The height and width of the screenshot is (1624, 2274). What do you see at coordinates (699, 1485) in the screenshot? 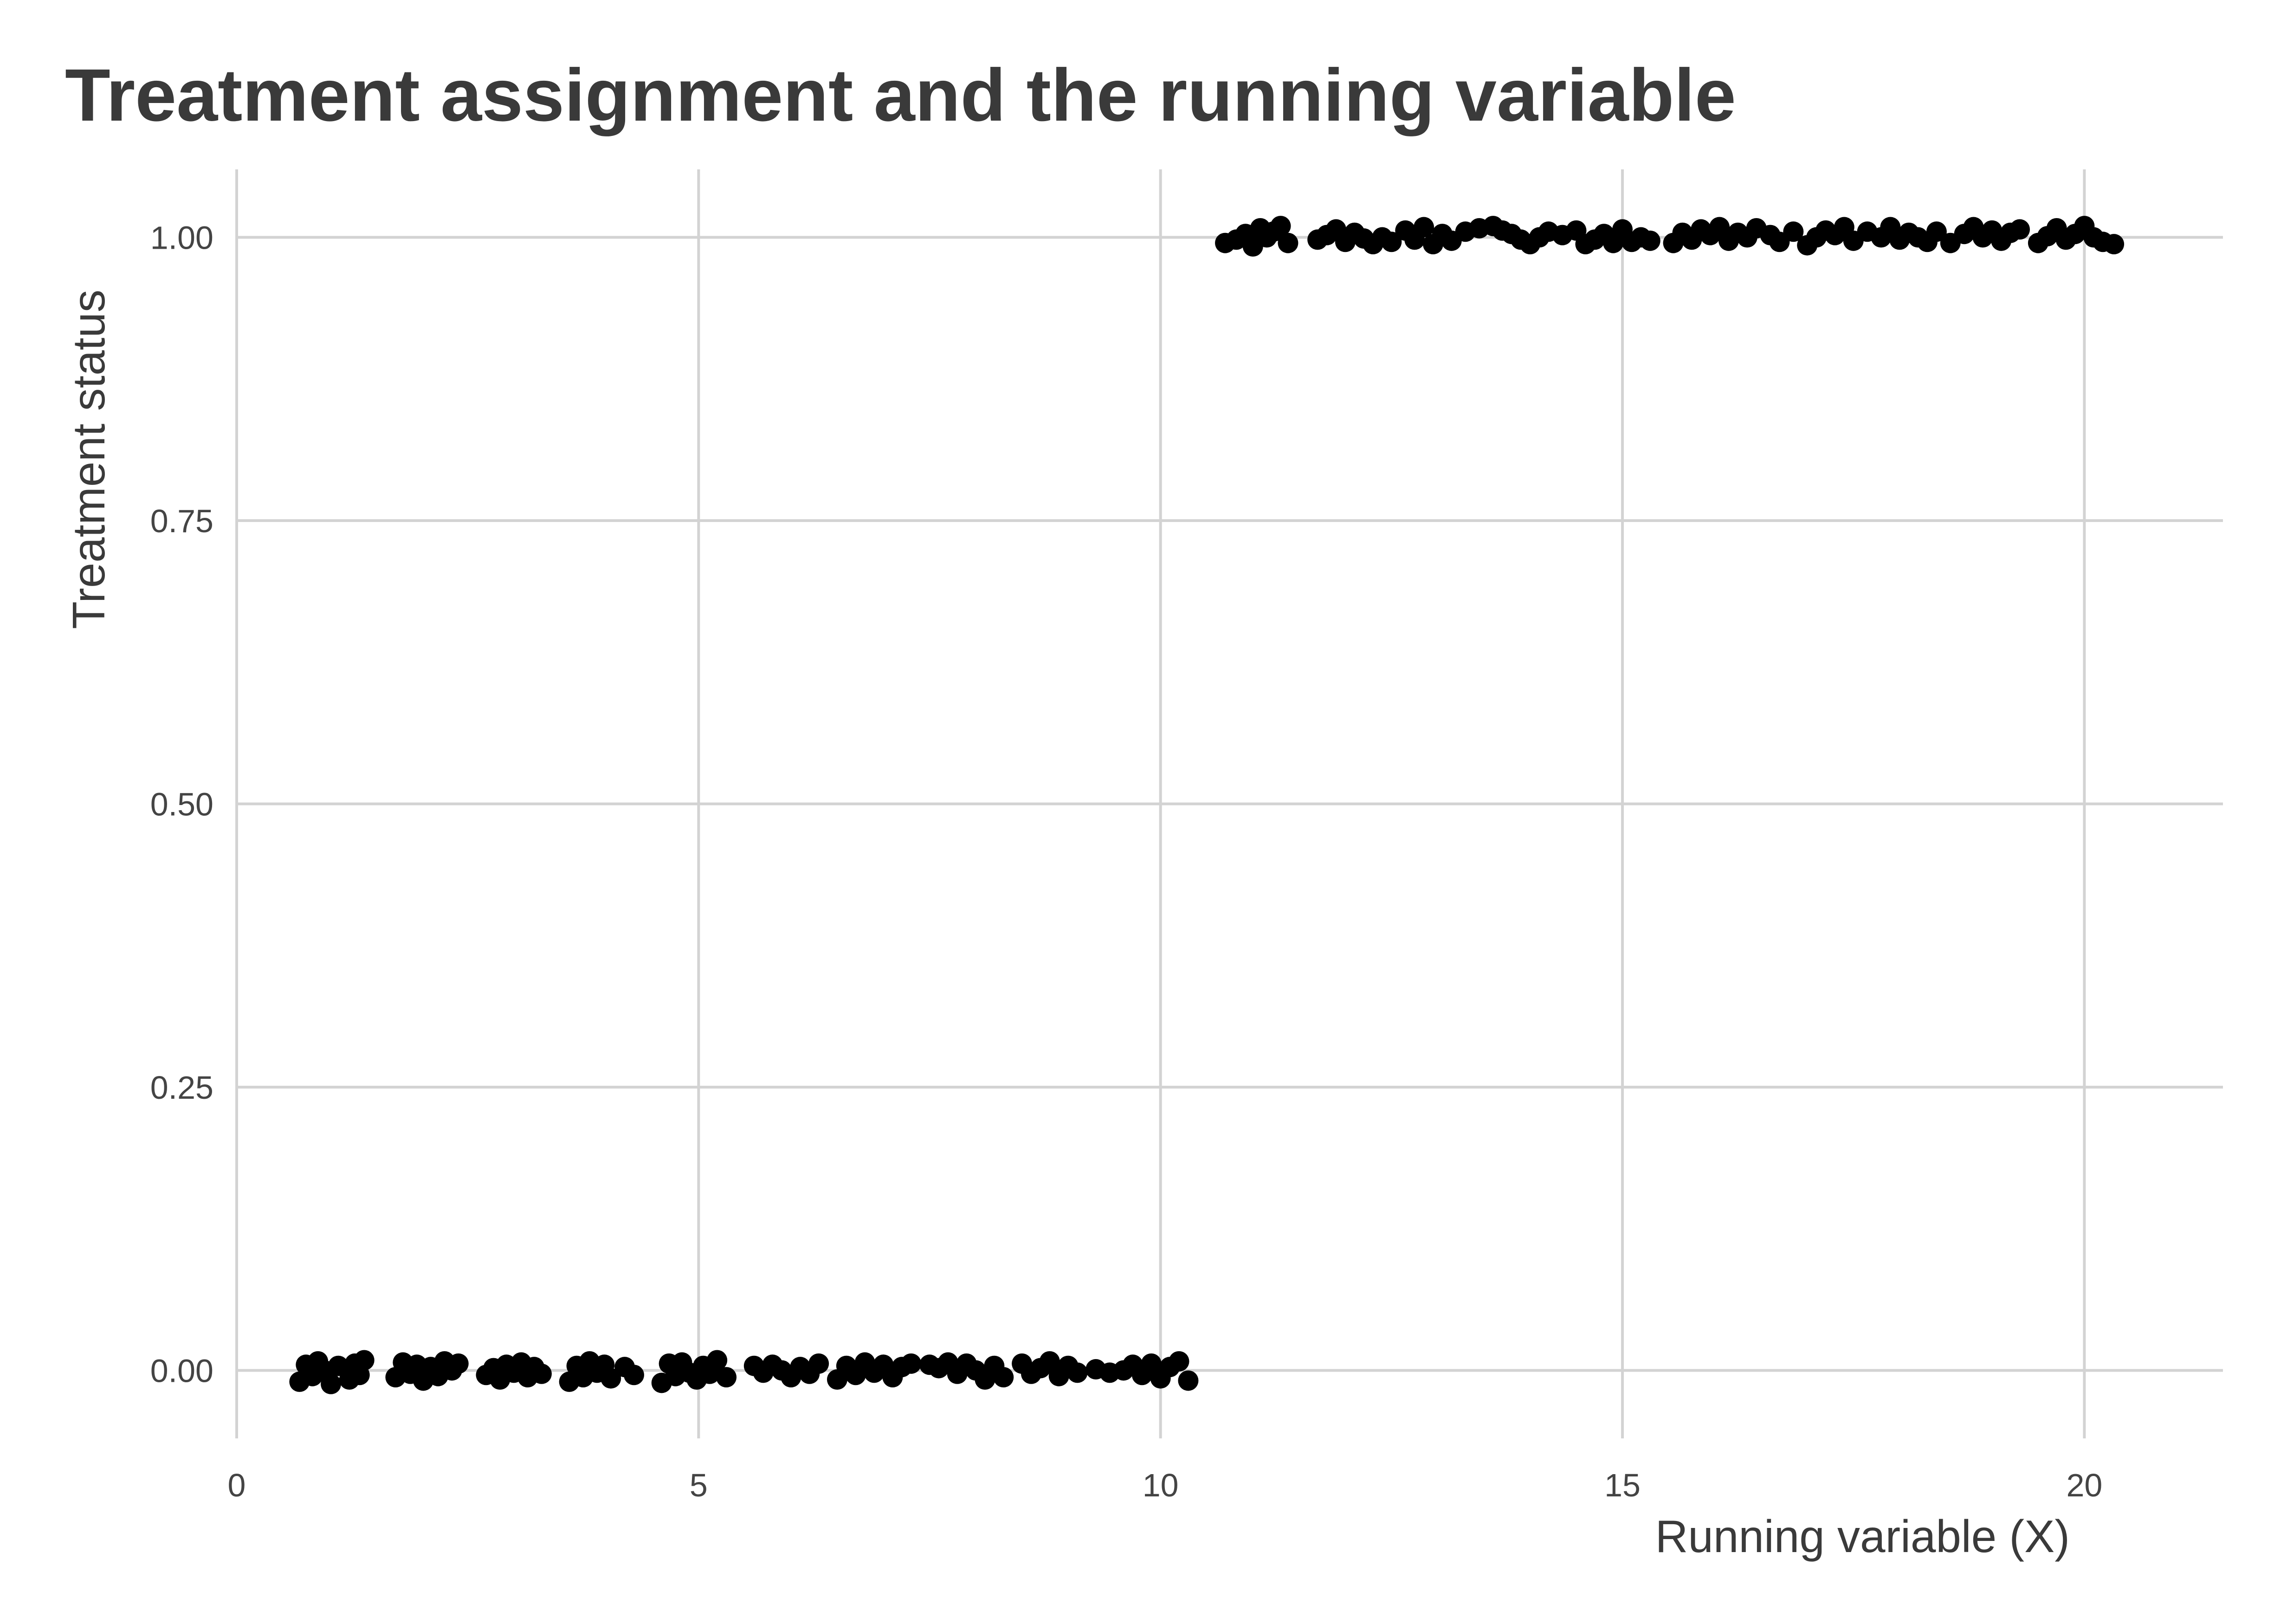
I see `x-tick-label: 5` at bounding box center [699, 1485].